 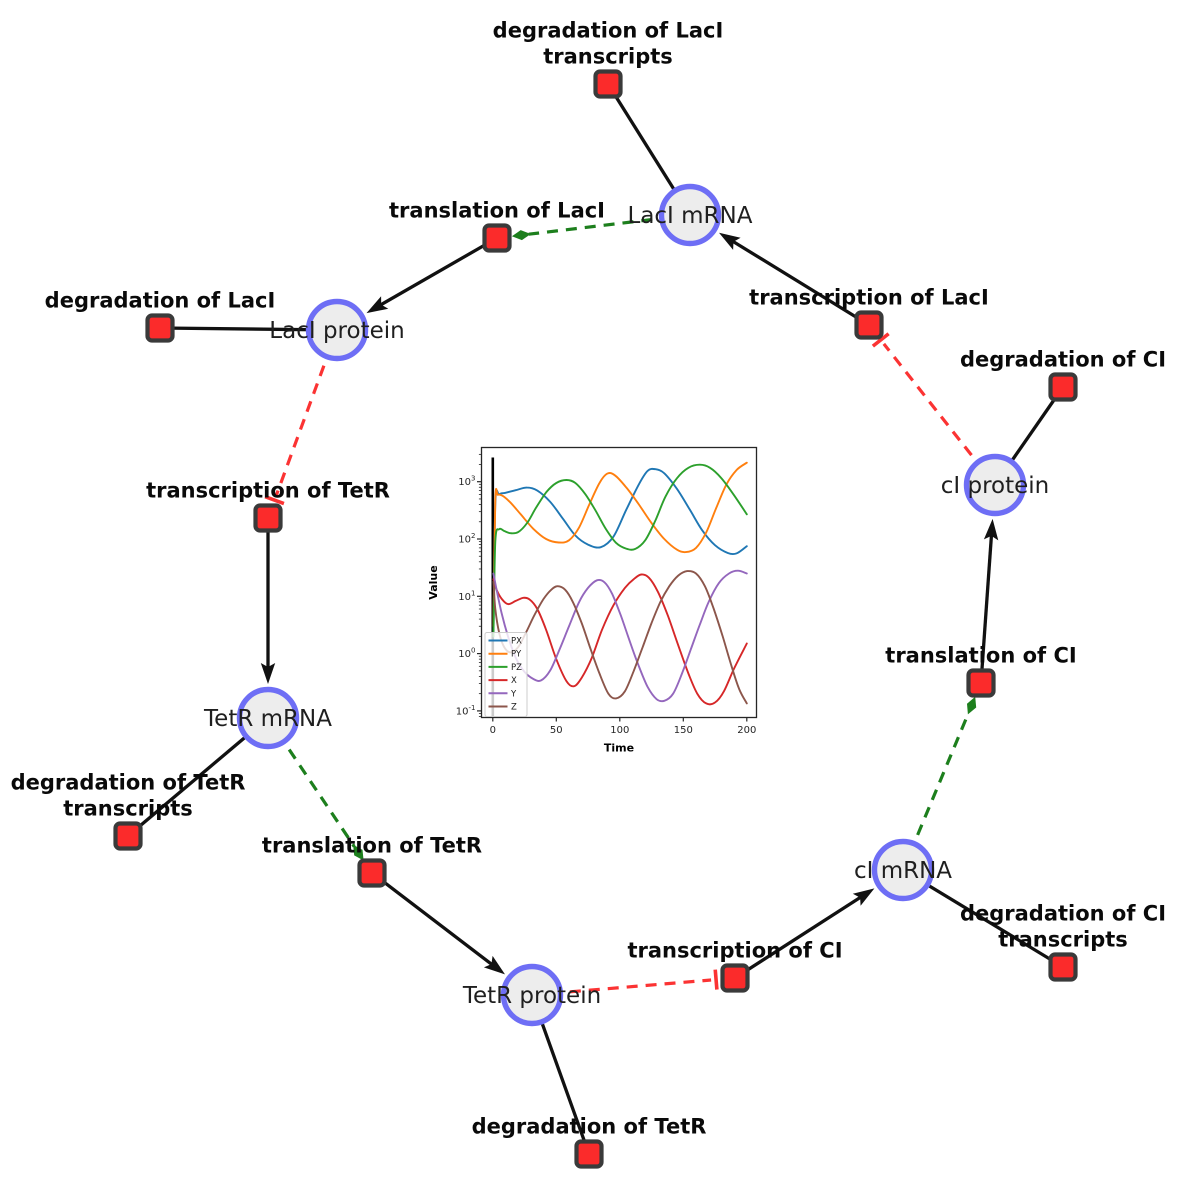 I want to click on reaction-label-deg-ci-transcripts-line1: transcripts, so click(x=1063, y=940).